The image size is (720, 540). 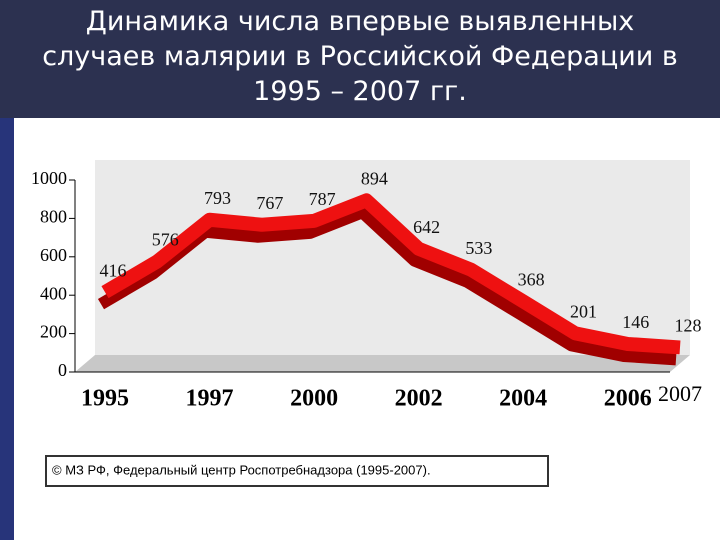 What do you see at coordinates (269, 203) in the screenshot?
I see `data-label: 767` at bounding box center [269, 203].